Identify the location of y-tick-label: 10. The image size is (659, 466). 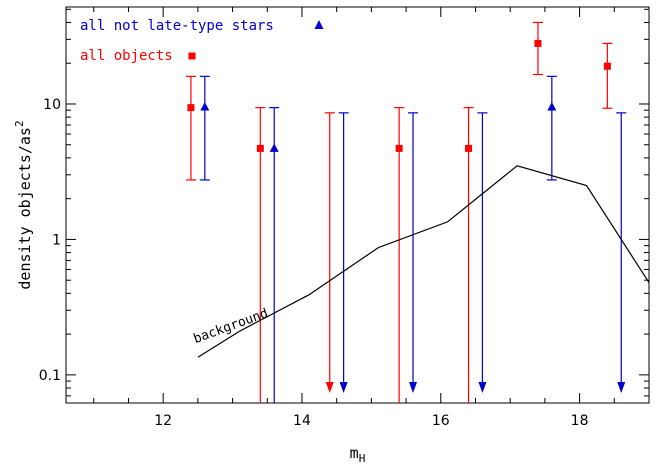
(52, 105).